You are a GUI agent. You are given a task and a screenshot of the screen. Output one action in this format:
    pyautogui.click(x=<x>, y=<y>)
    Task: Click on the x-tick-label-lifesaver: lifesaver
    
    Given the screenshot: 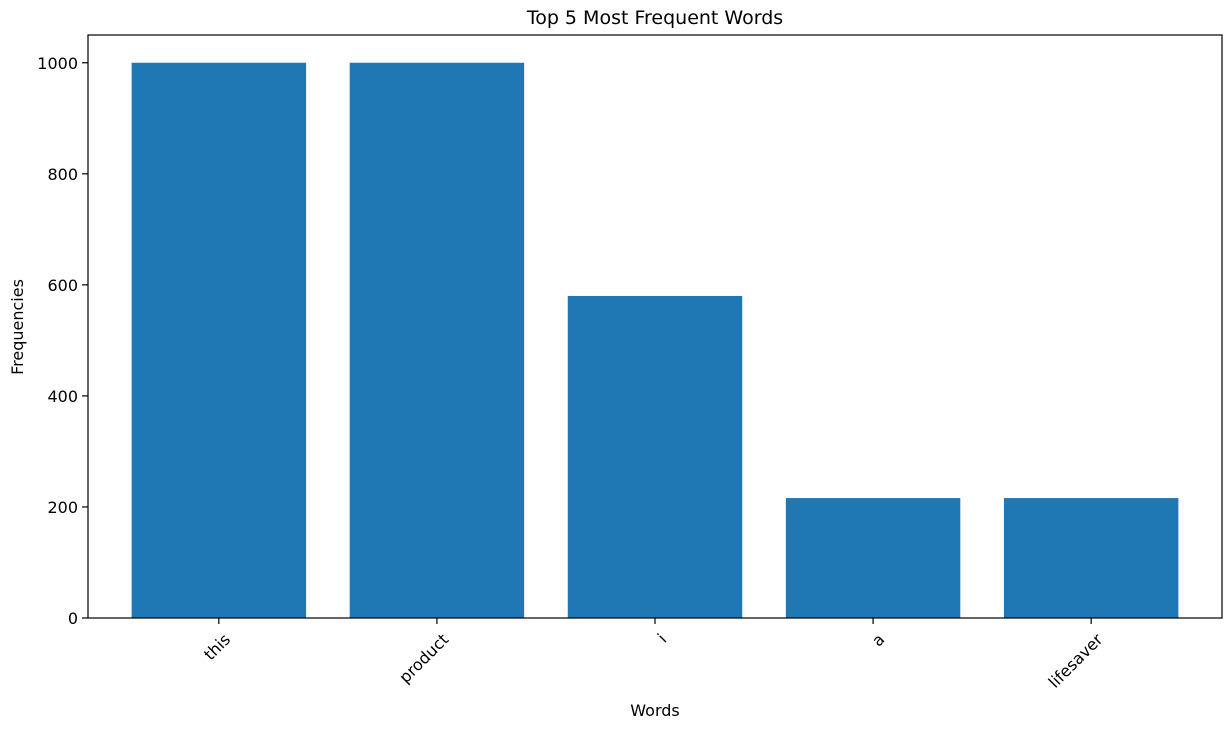 What is the action you would take?
    pyautogui.click(x=1076, y=661)
    